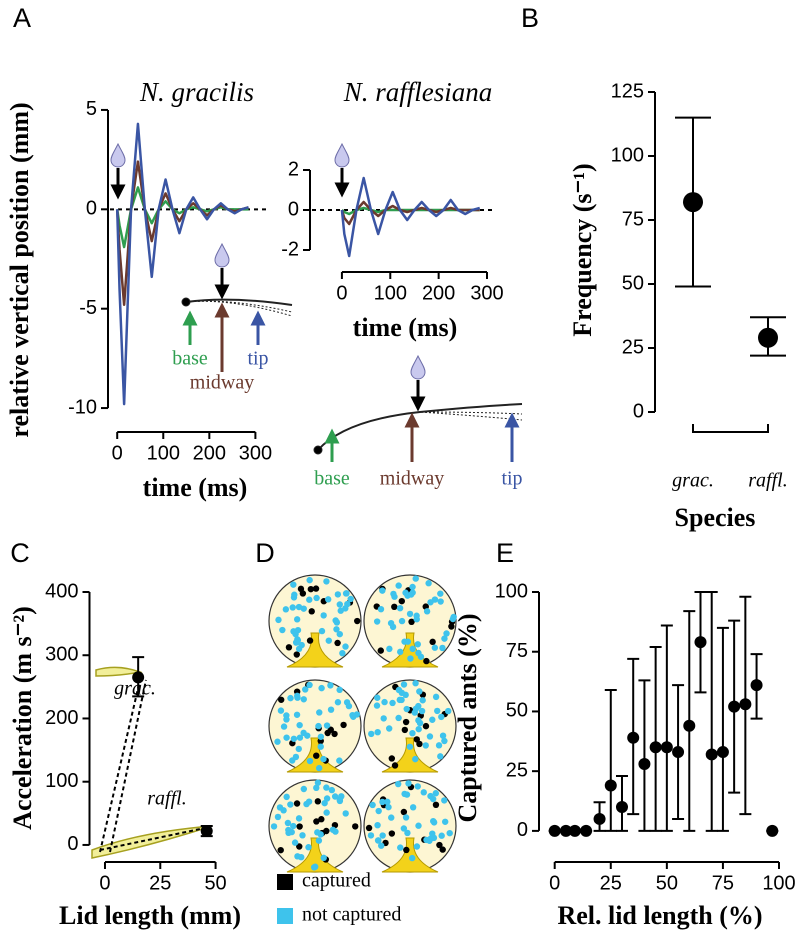  What do you see at coordinates (611, 883) in the screenshot?
I see `x-tick-label: 25` at bounding box center [611, 883].